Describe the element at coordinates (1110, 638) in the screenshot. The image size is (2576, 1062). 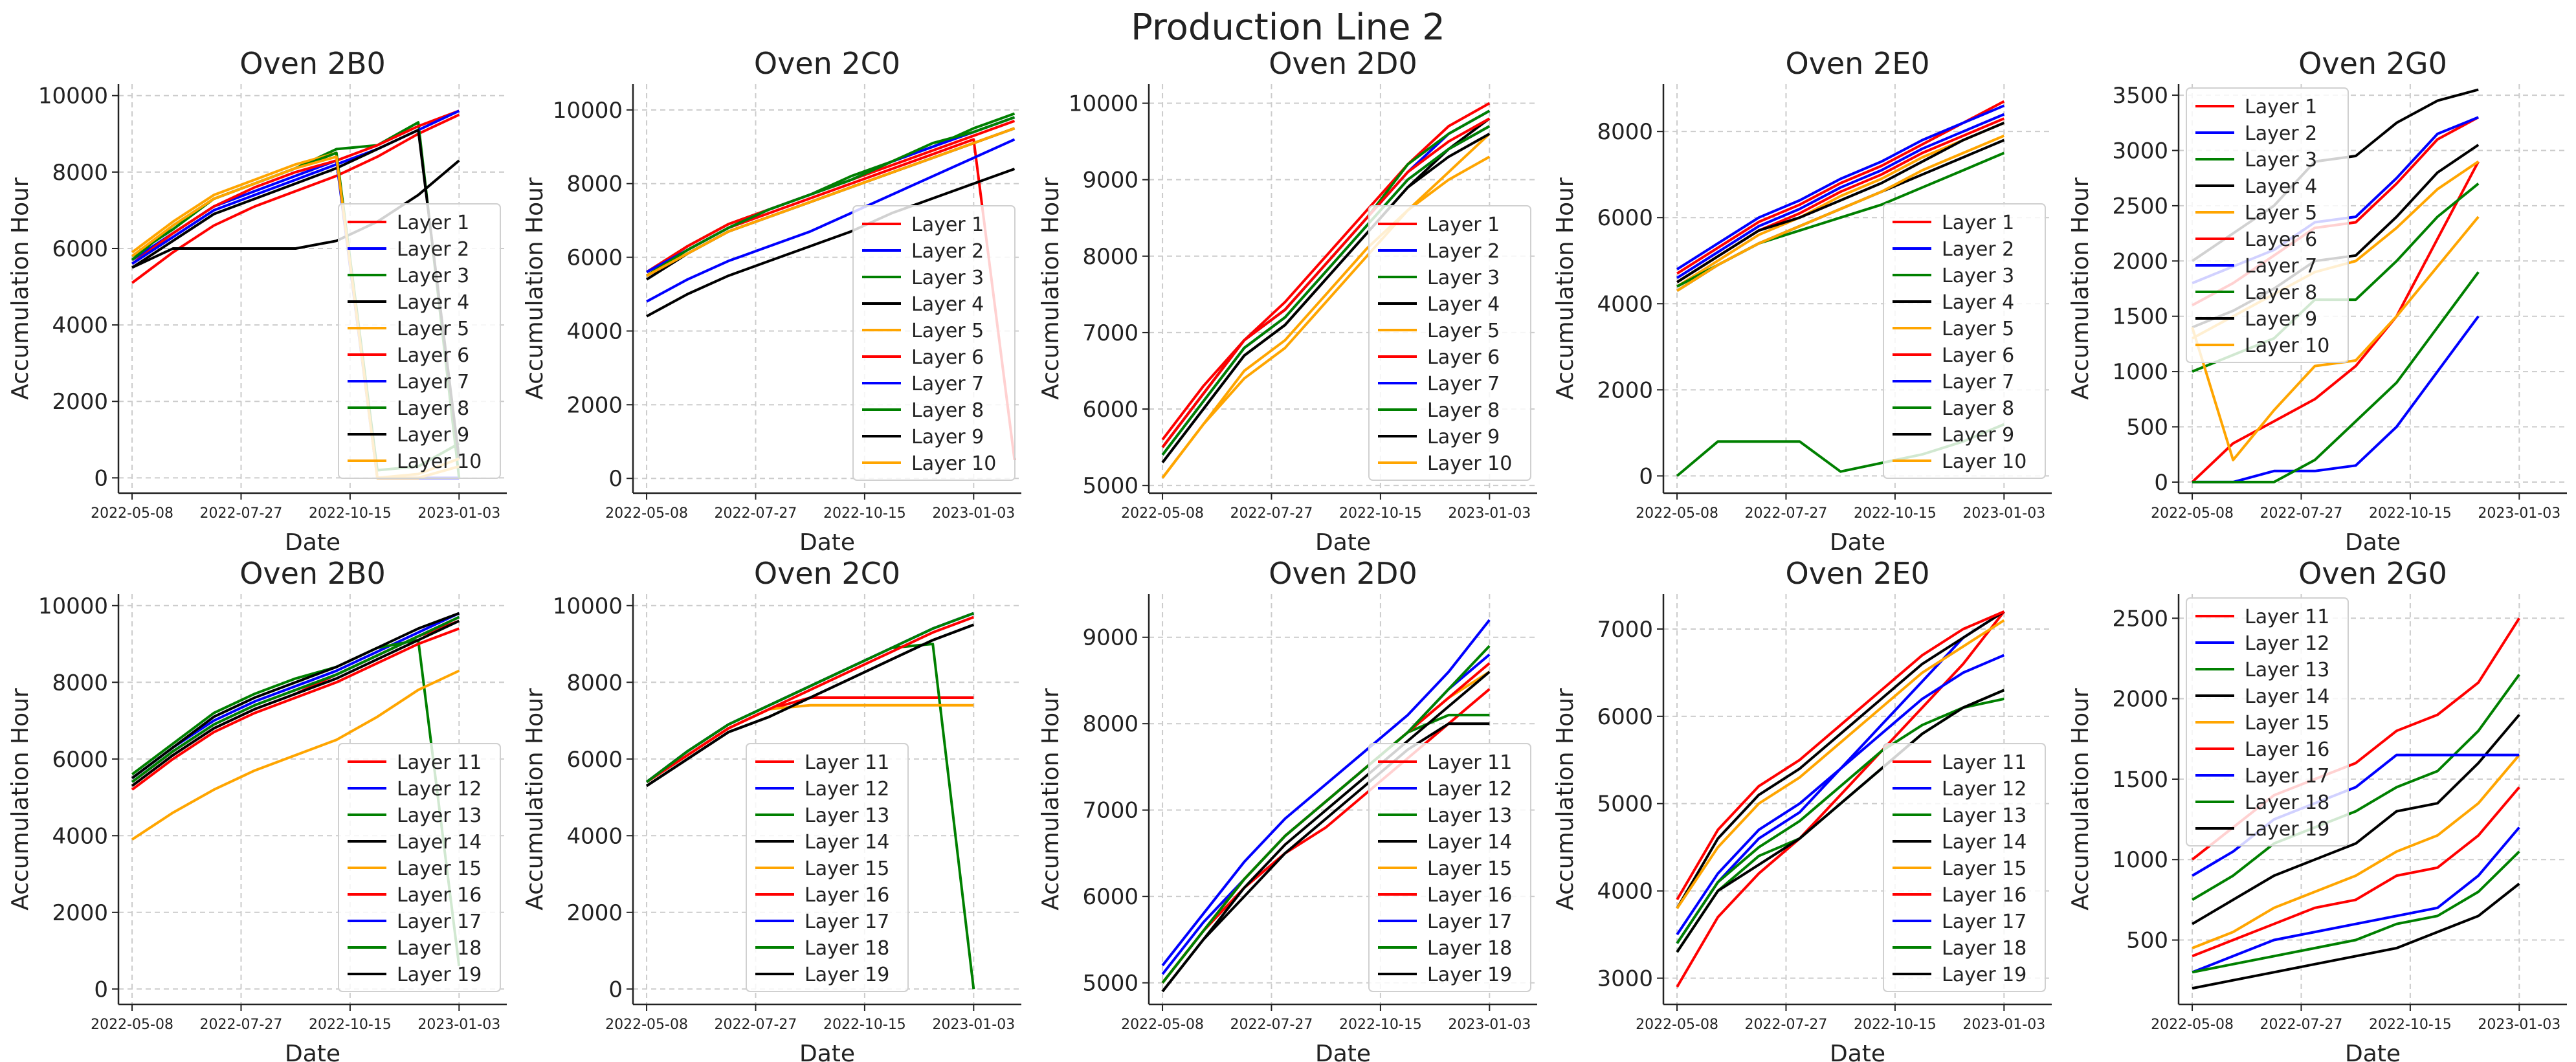
I see `y-tick-label: 9000` at that location.